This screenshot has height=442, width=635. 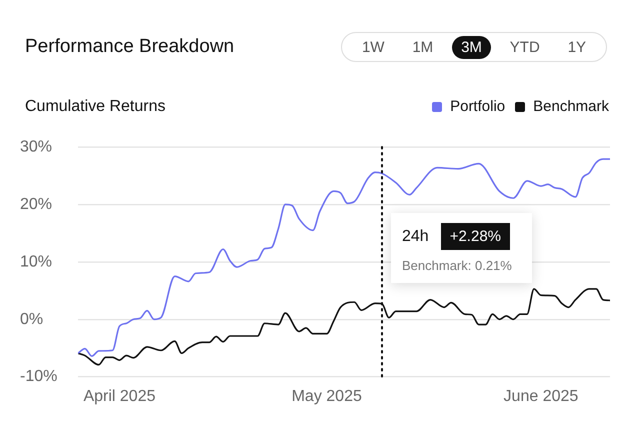 I want to click on legend-label: Benchmark, so click(x=570, y=106).